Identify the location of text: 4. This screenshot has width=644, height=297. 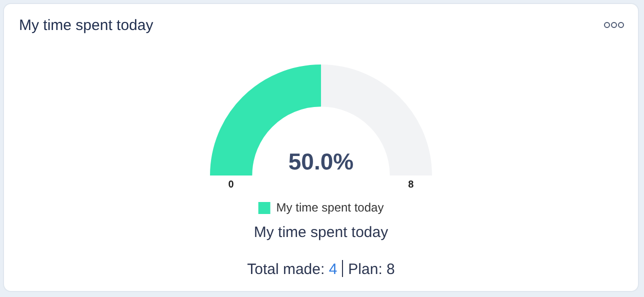
(333, 269).